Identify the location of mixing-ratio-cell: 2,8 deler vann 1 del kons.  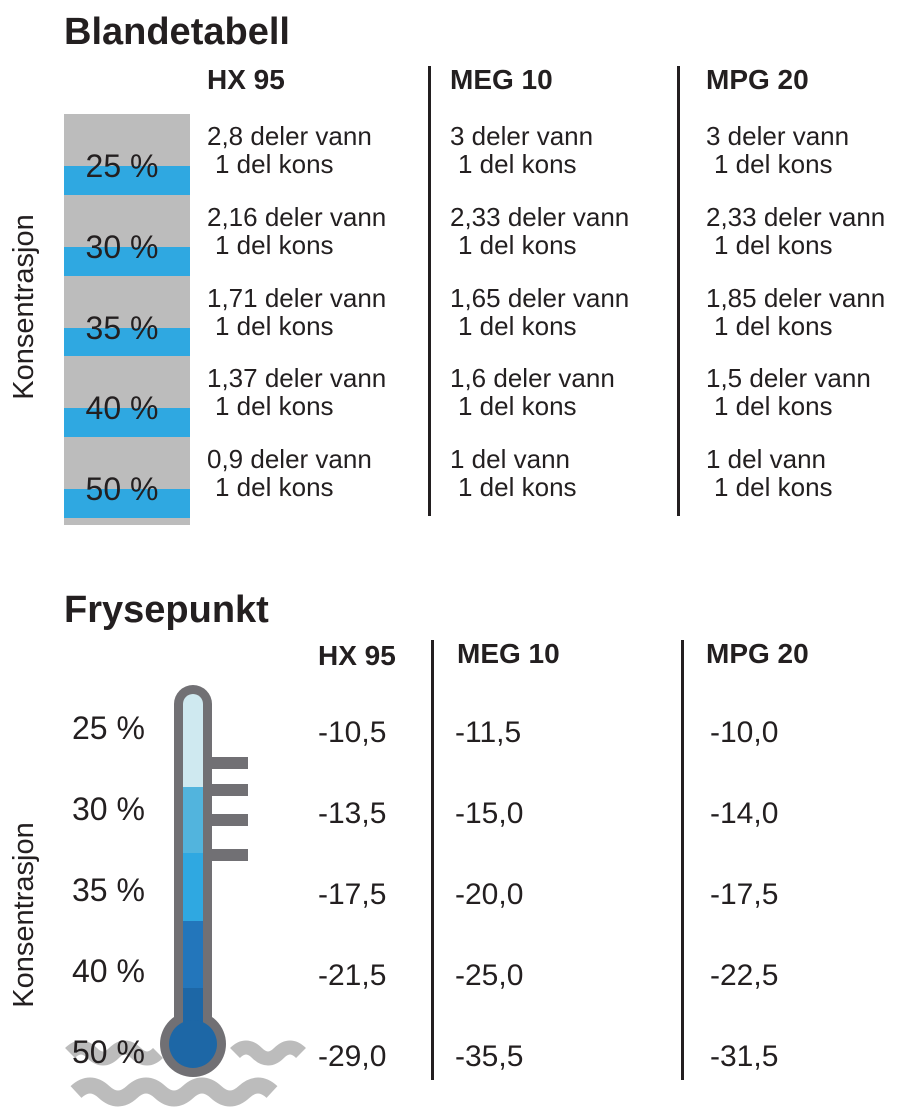
(289, 150).